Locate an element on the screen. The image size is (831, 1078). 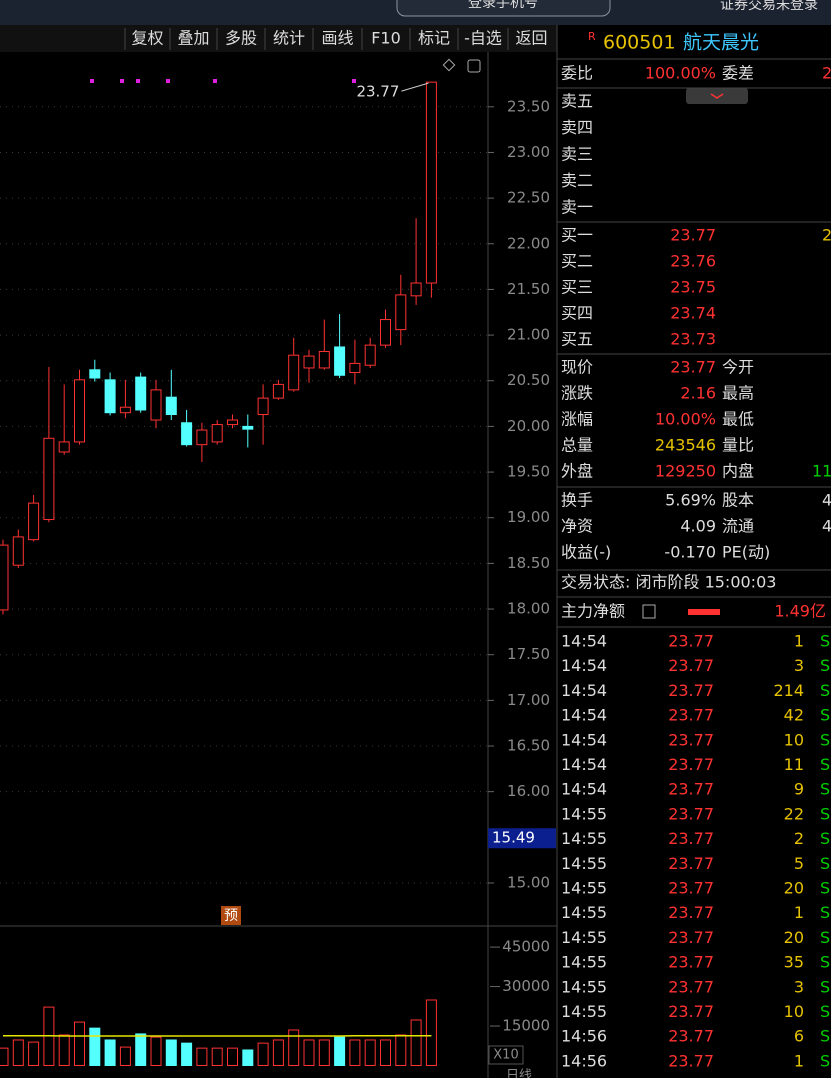
ask-label: 卖二 is located at coordinates (577, 180).